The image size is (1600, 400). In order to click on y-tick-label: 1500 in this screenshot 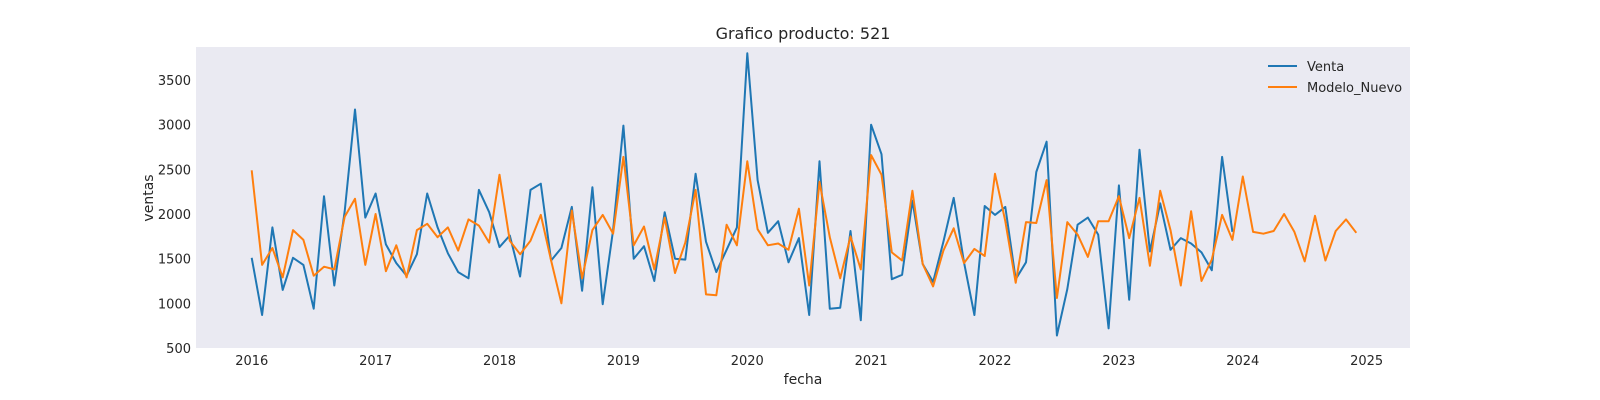, I will do `click(174, 260)`.